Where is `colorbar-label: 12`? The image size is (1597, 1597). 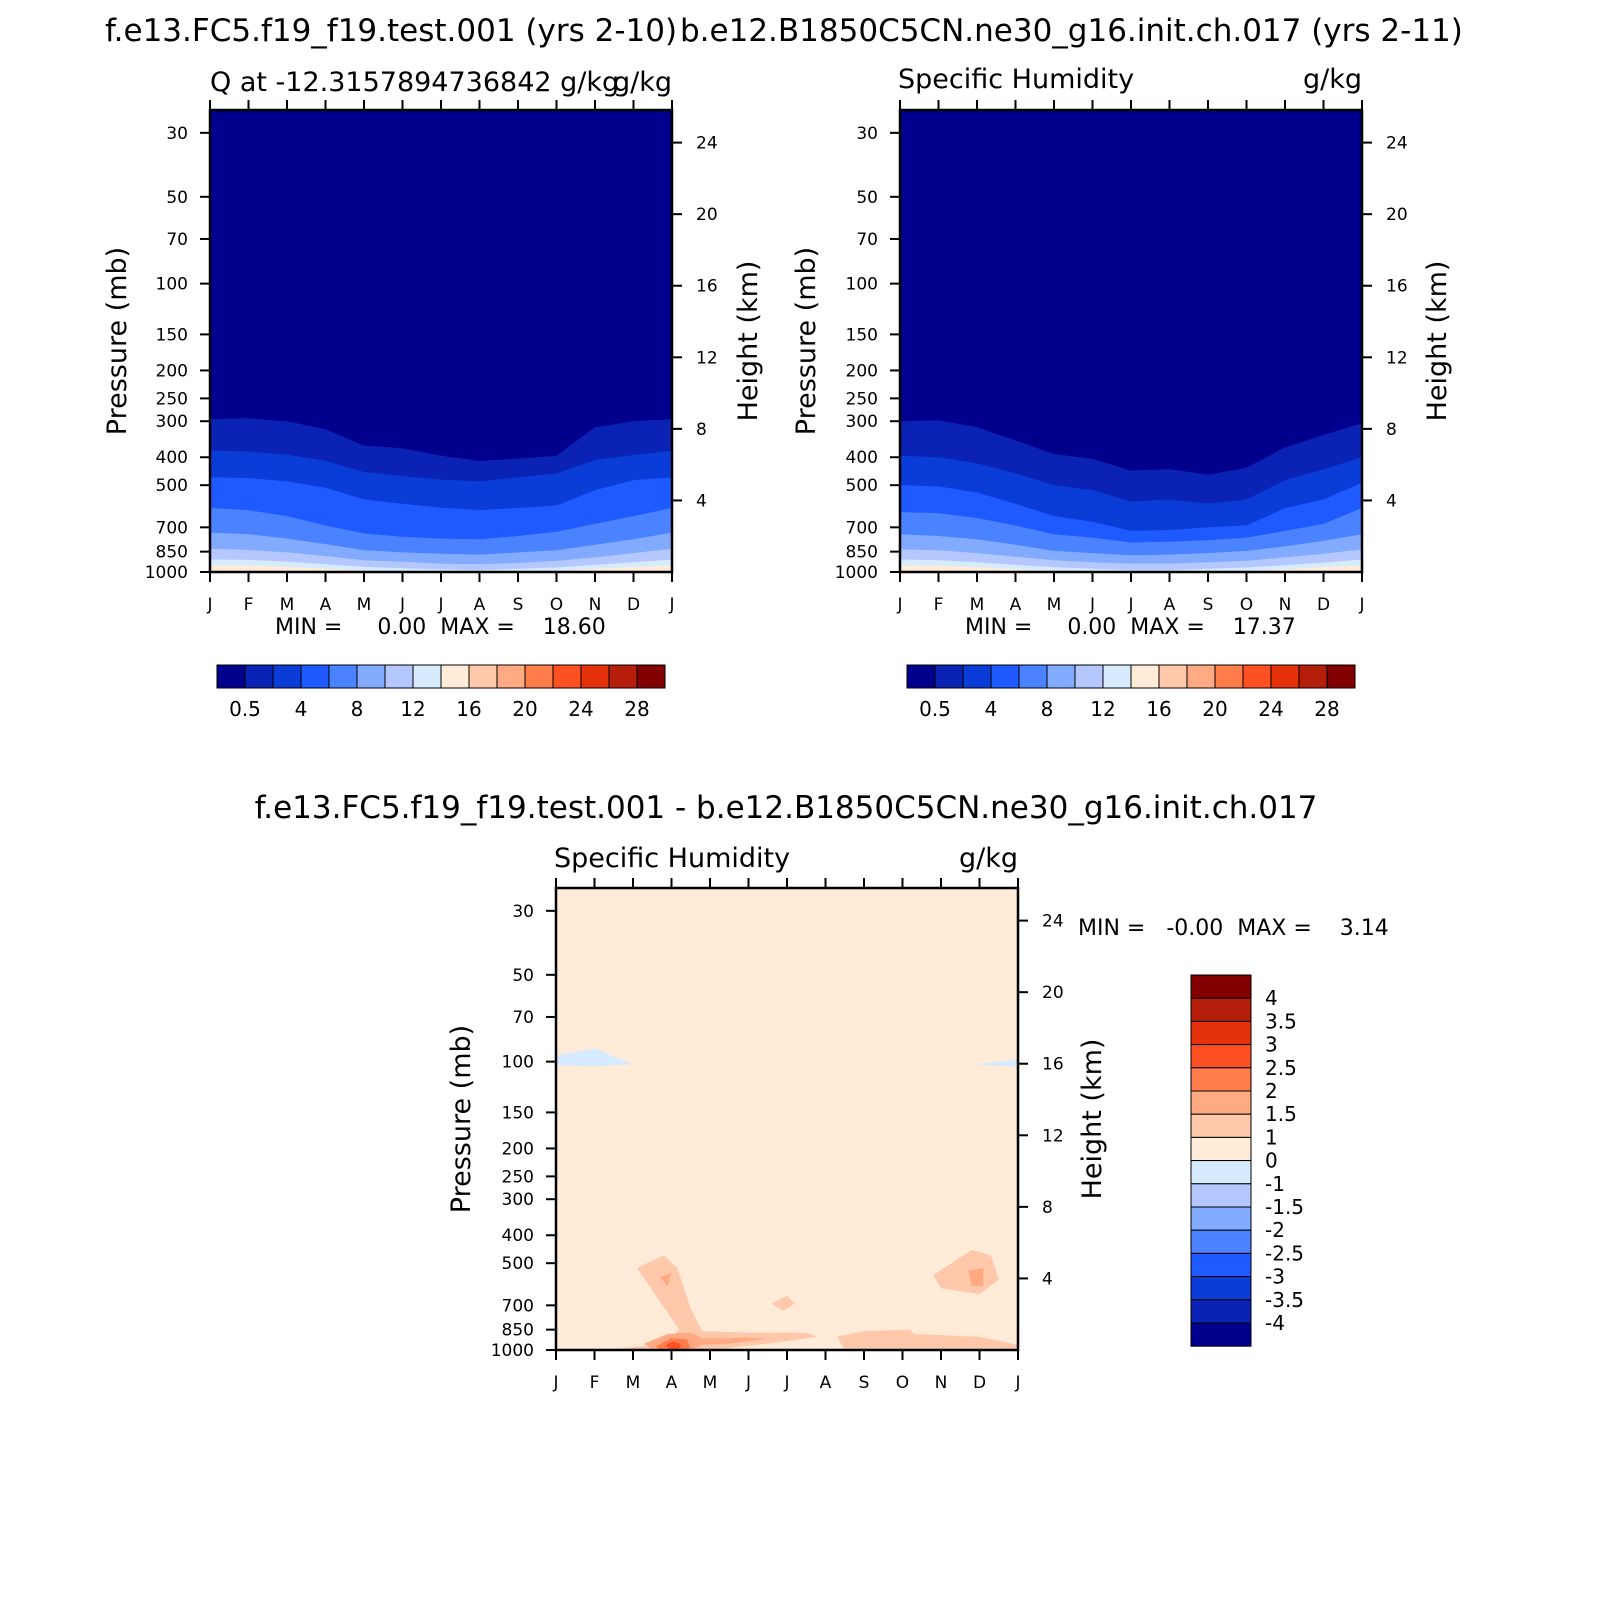 colorbar-label: 12 is located at coordinates (412, 709).